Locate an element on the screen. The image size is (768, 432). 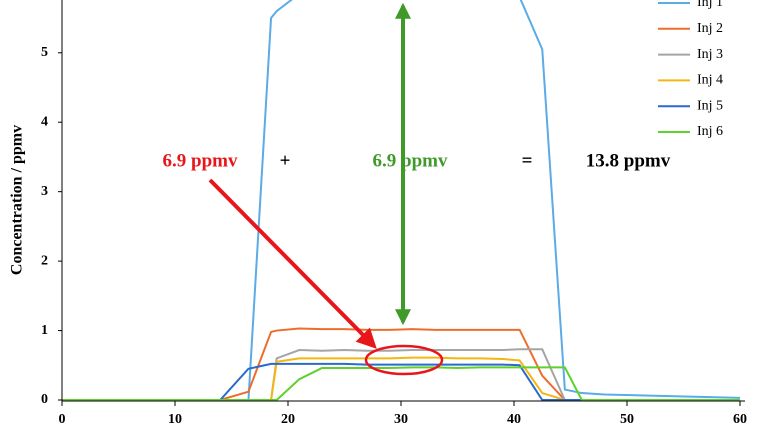
annotation: + is located at coordinates (285, 160).